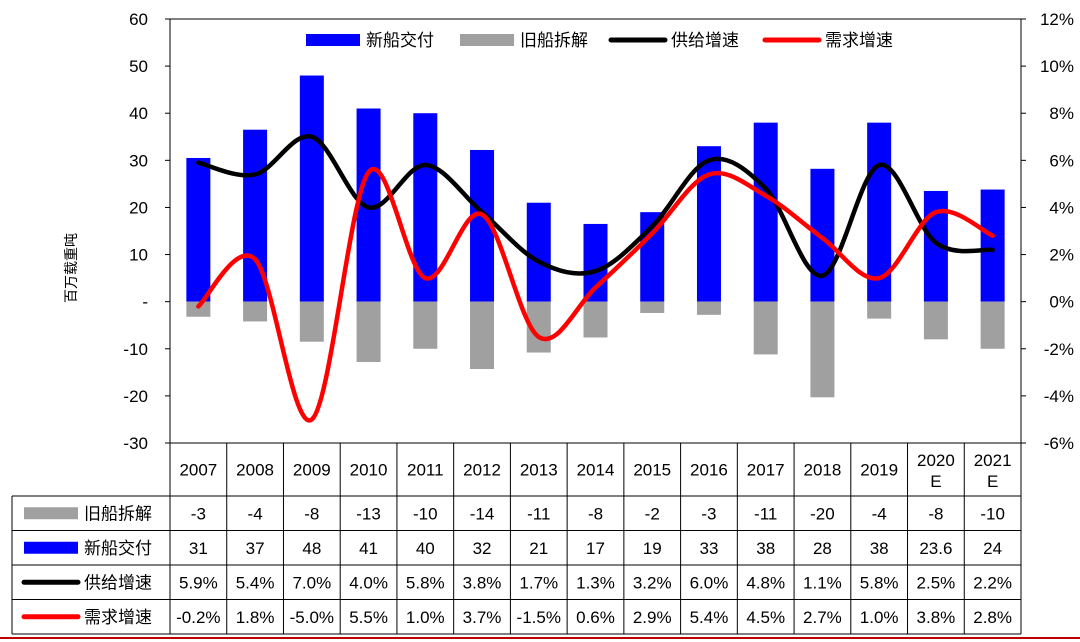 The image size is (1080, 642). I want to click on table-cell: -1.5%, so click(539, 617).